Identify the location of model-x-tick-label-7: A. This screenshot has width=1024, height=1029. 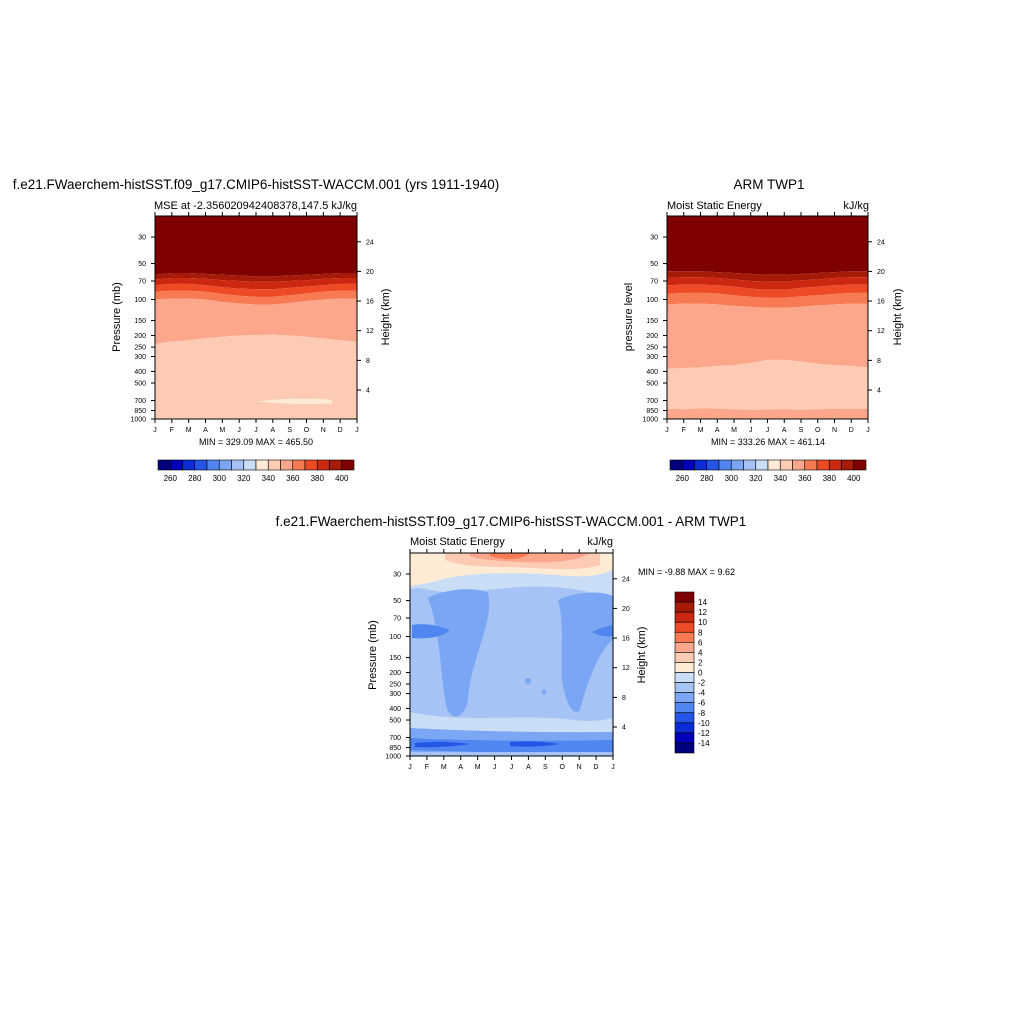
(272, 430).